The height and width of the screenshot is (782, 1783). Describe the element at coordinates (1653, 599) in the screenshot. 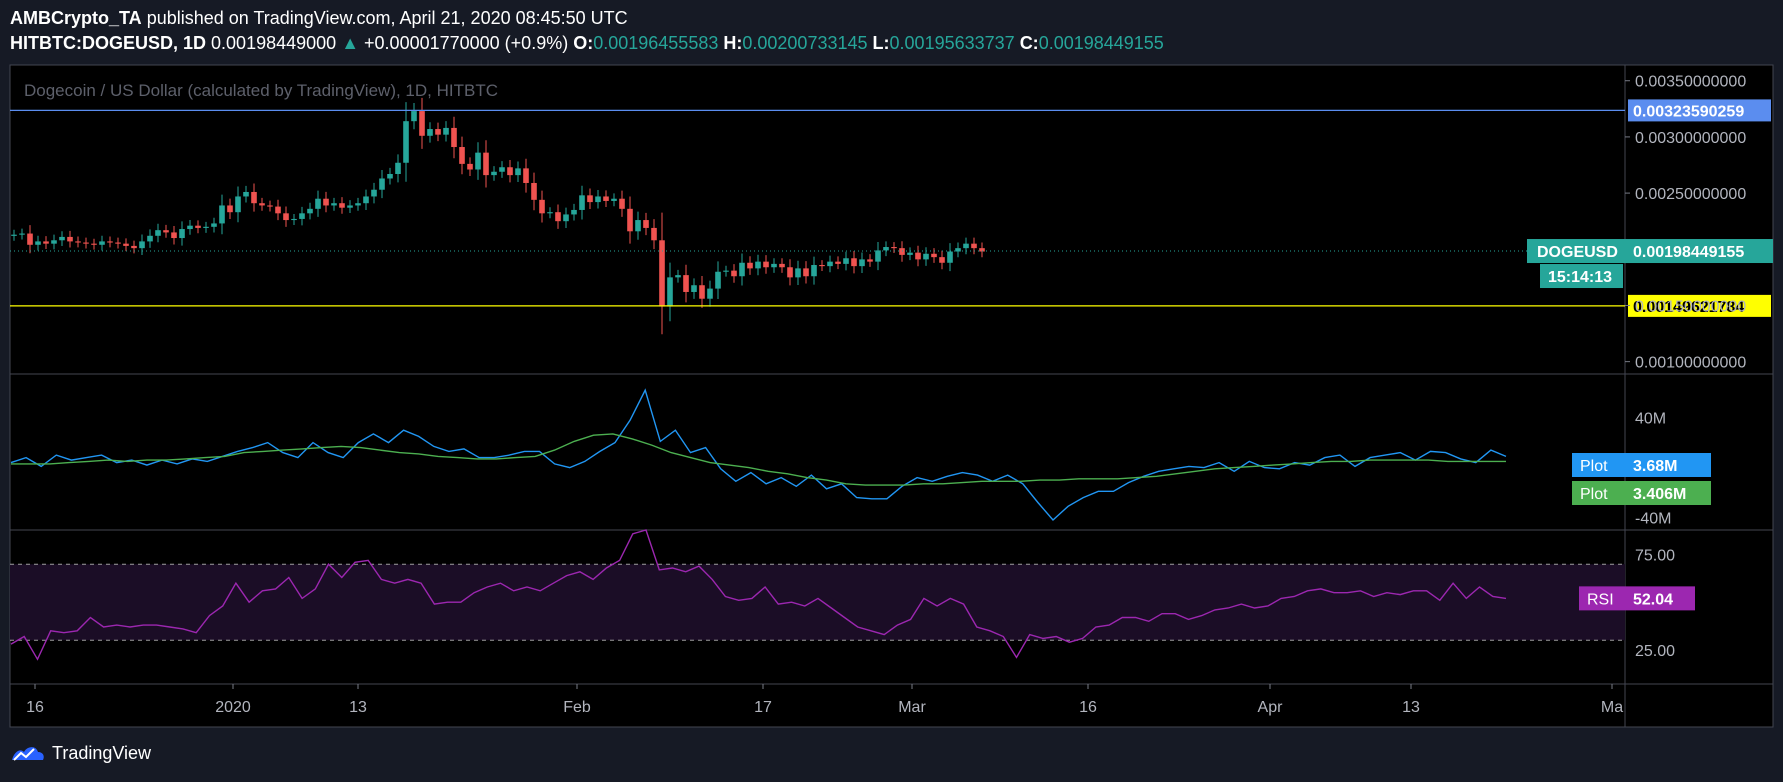

I see `rsi-legend-value: 52.04` at that location.